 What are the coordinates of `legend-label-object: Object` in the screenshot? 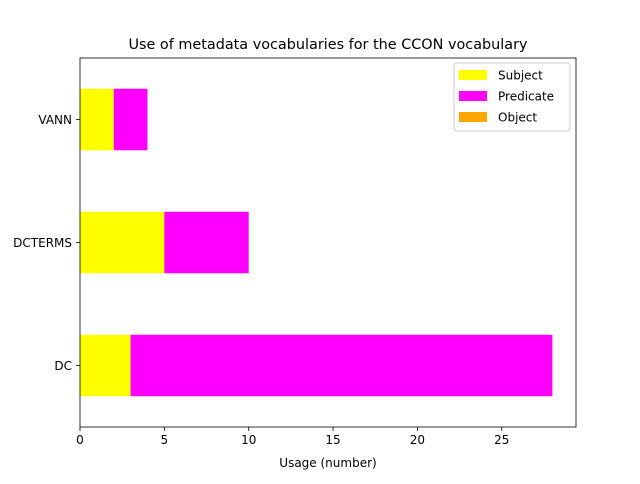 It's located at (517, 118).